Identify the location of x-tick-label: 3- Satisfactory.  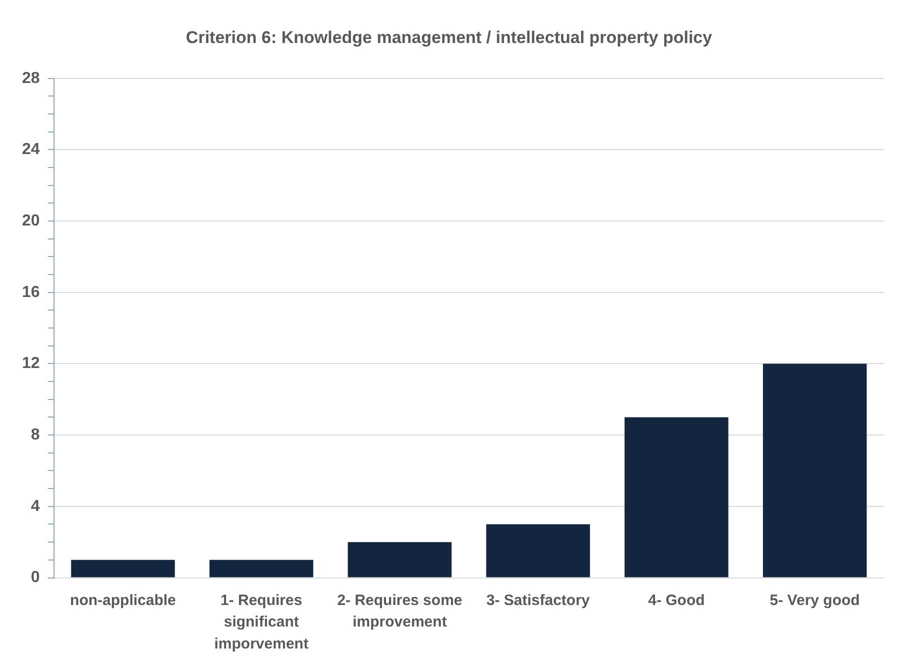
(538, 600).